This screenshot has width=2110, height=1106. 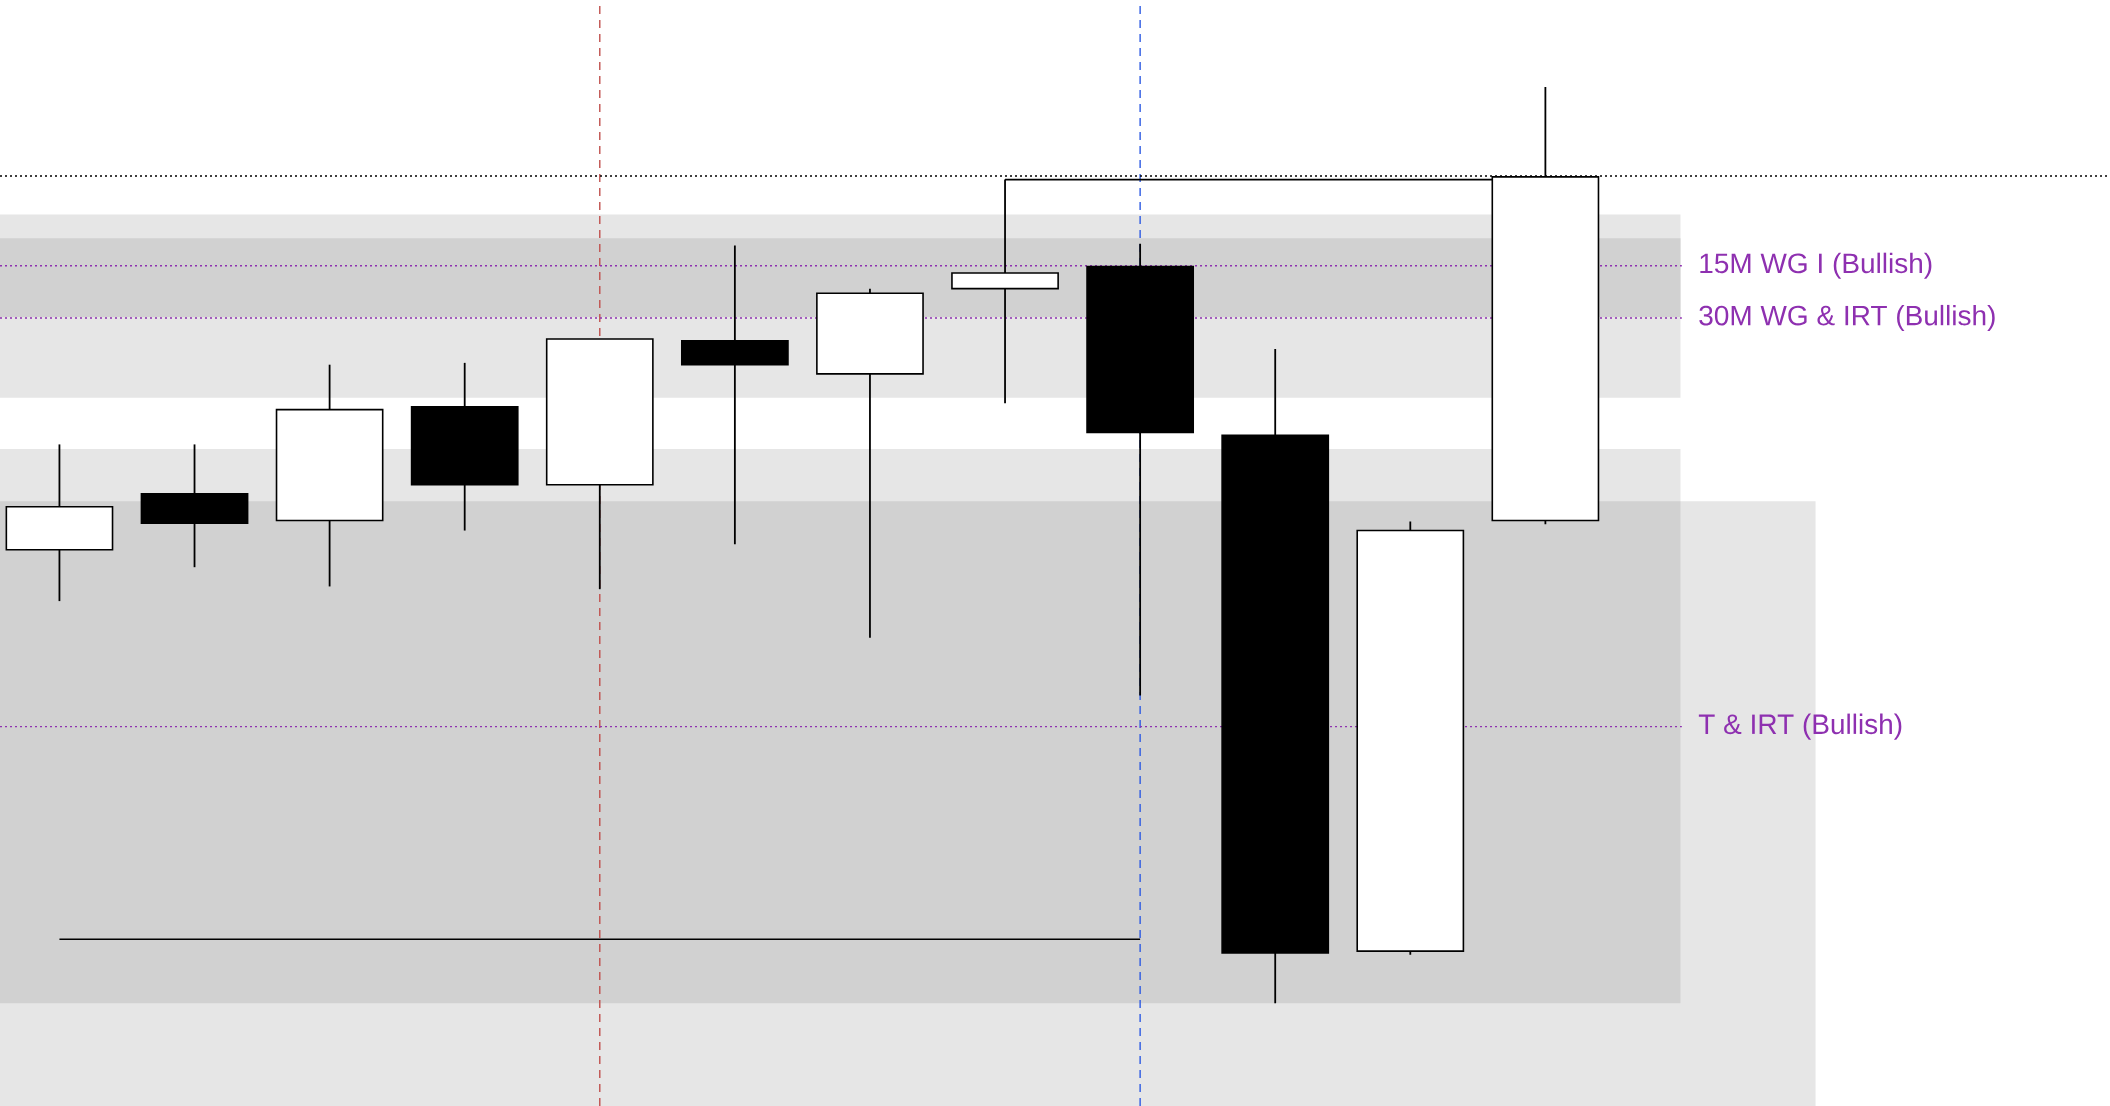 I want to click on ref-line-label: 15M WG I (Bullish), so click(x=1816, y=265).